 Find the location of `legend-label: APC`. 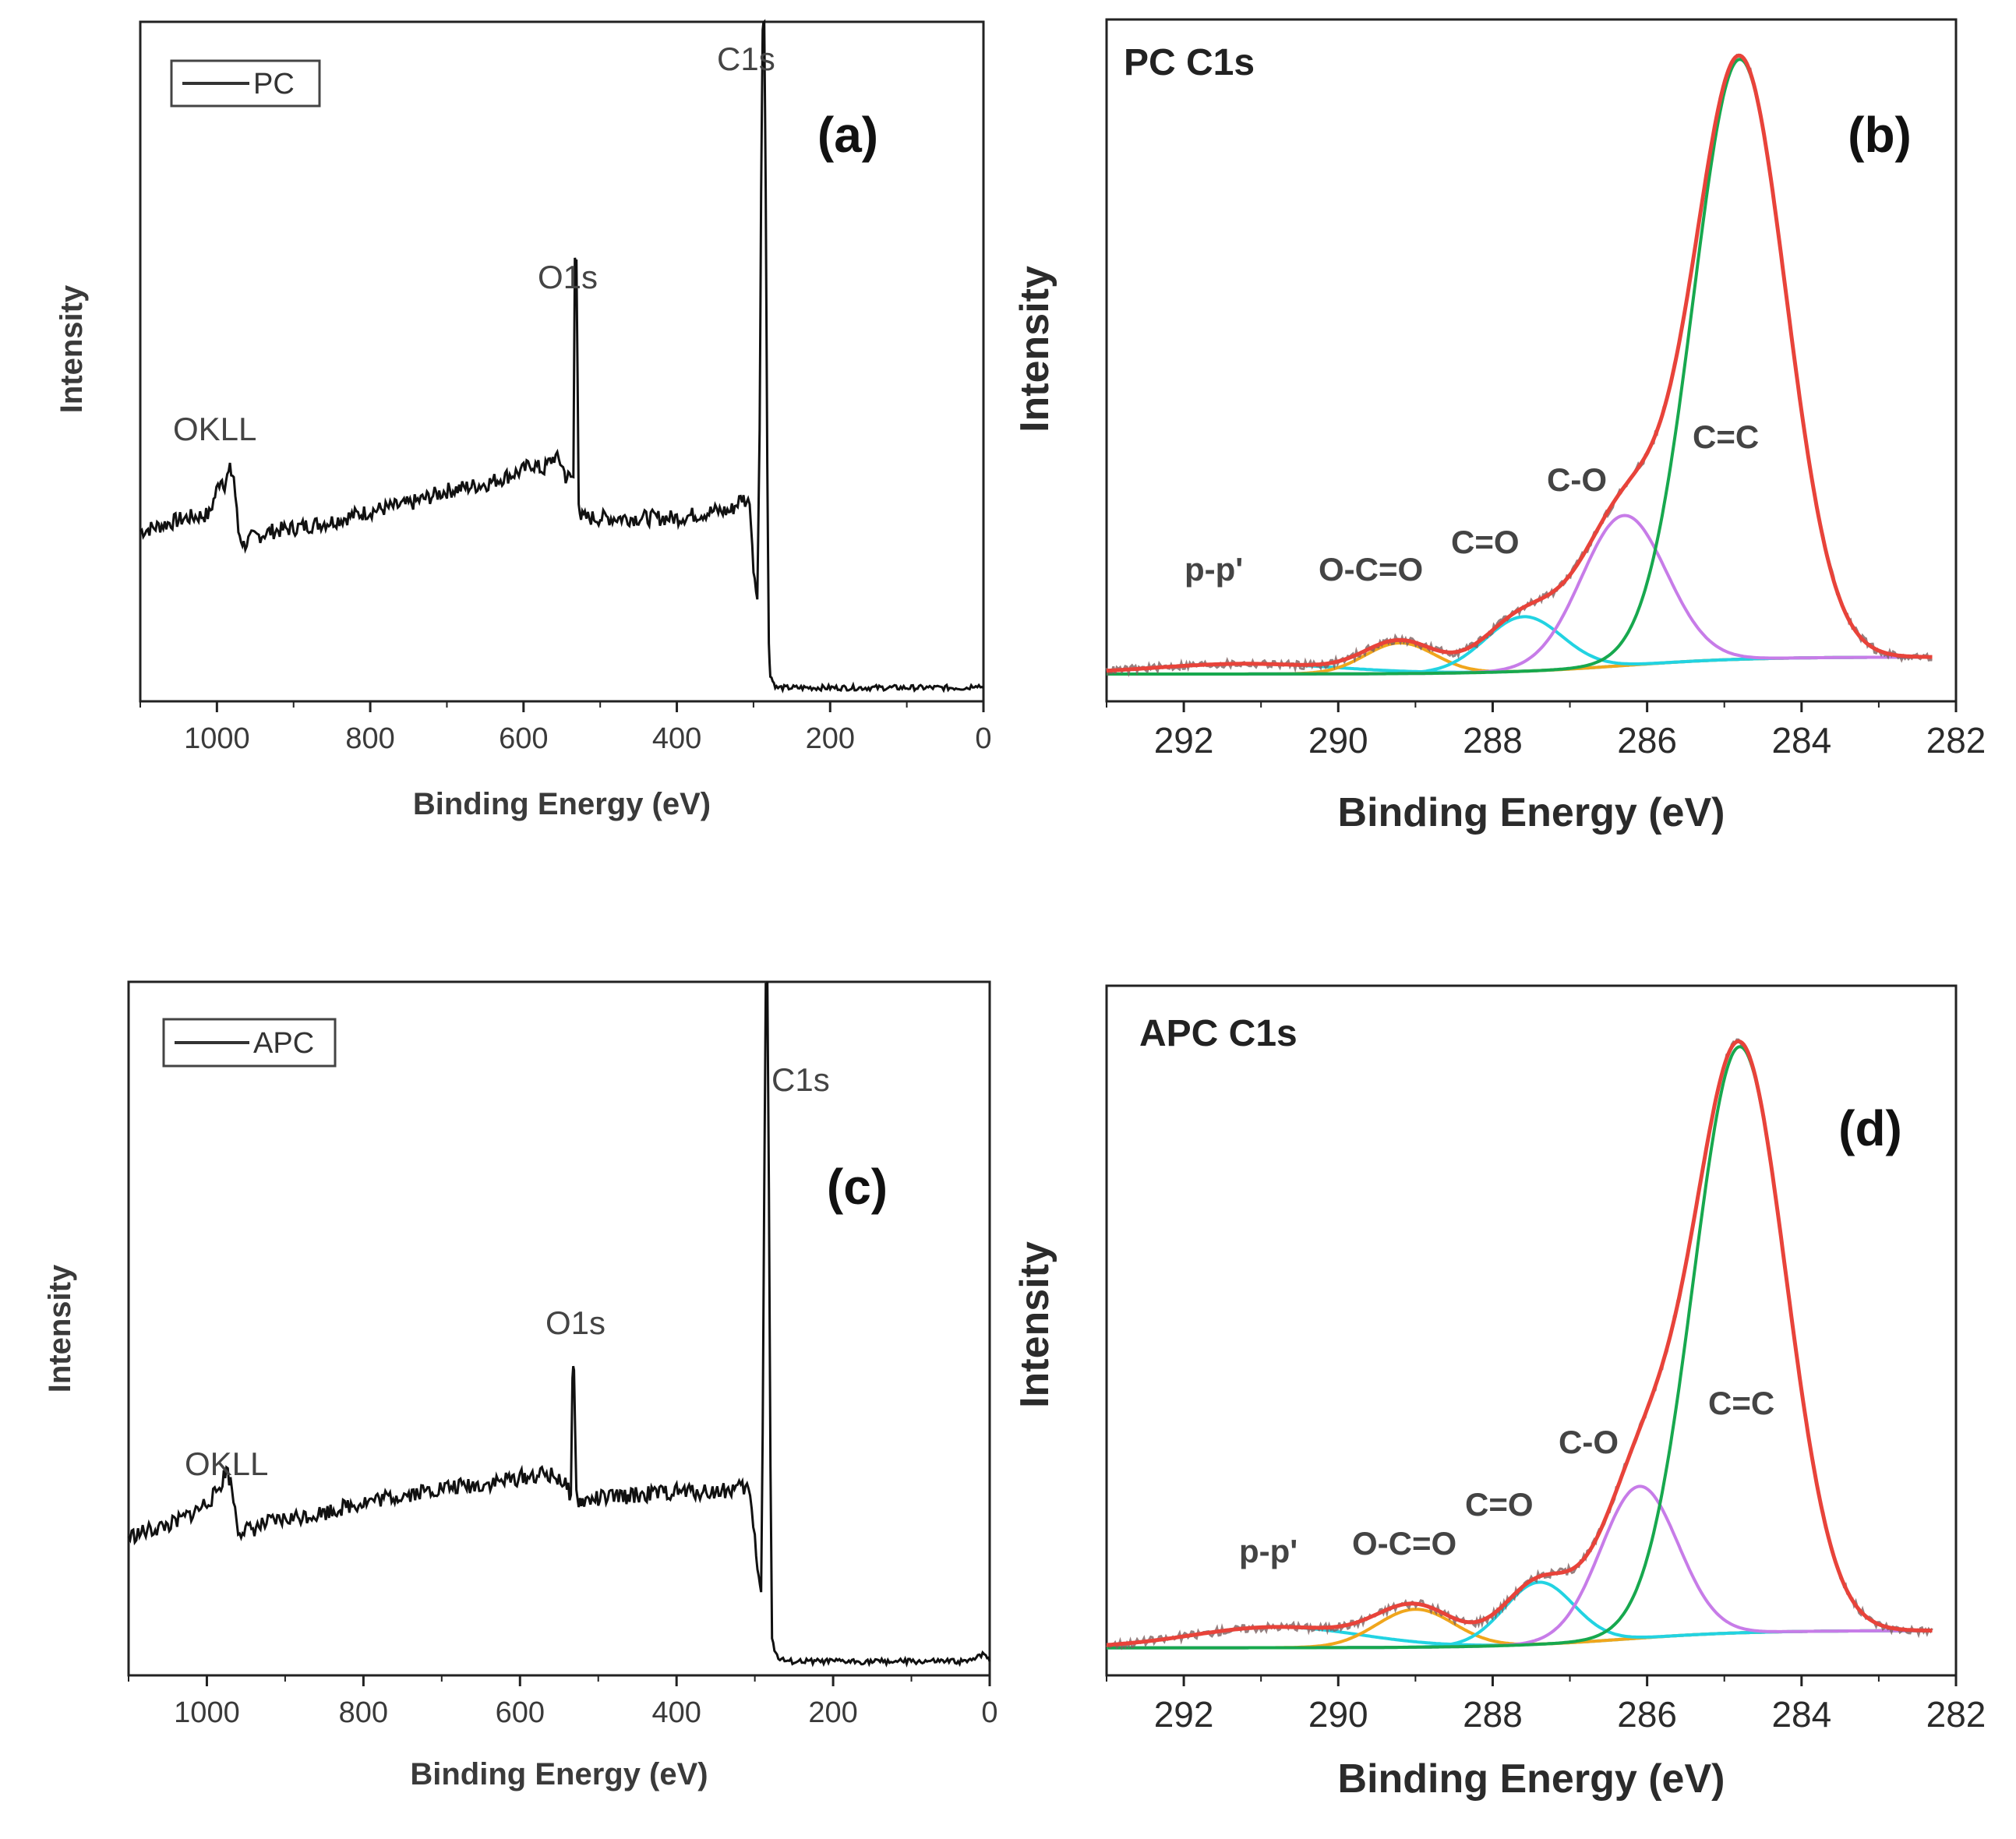

legend-label: APC is located at coordinates (283, 1043).